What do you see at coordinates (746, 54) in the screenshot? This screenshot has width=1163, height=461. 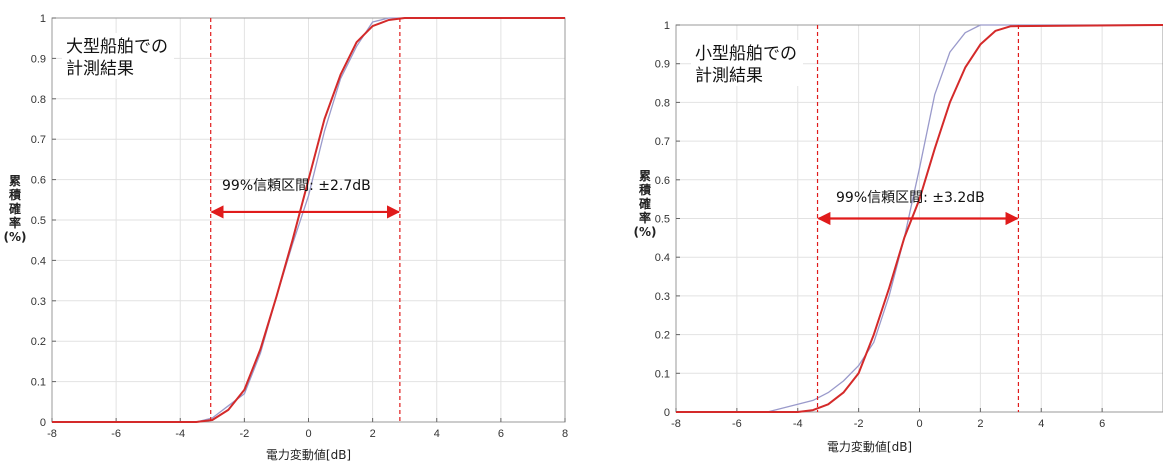 I see `annotation-text: 小型船舶での` at bounding box center [746, 54].